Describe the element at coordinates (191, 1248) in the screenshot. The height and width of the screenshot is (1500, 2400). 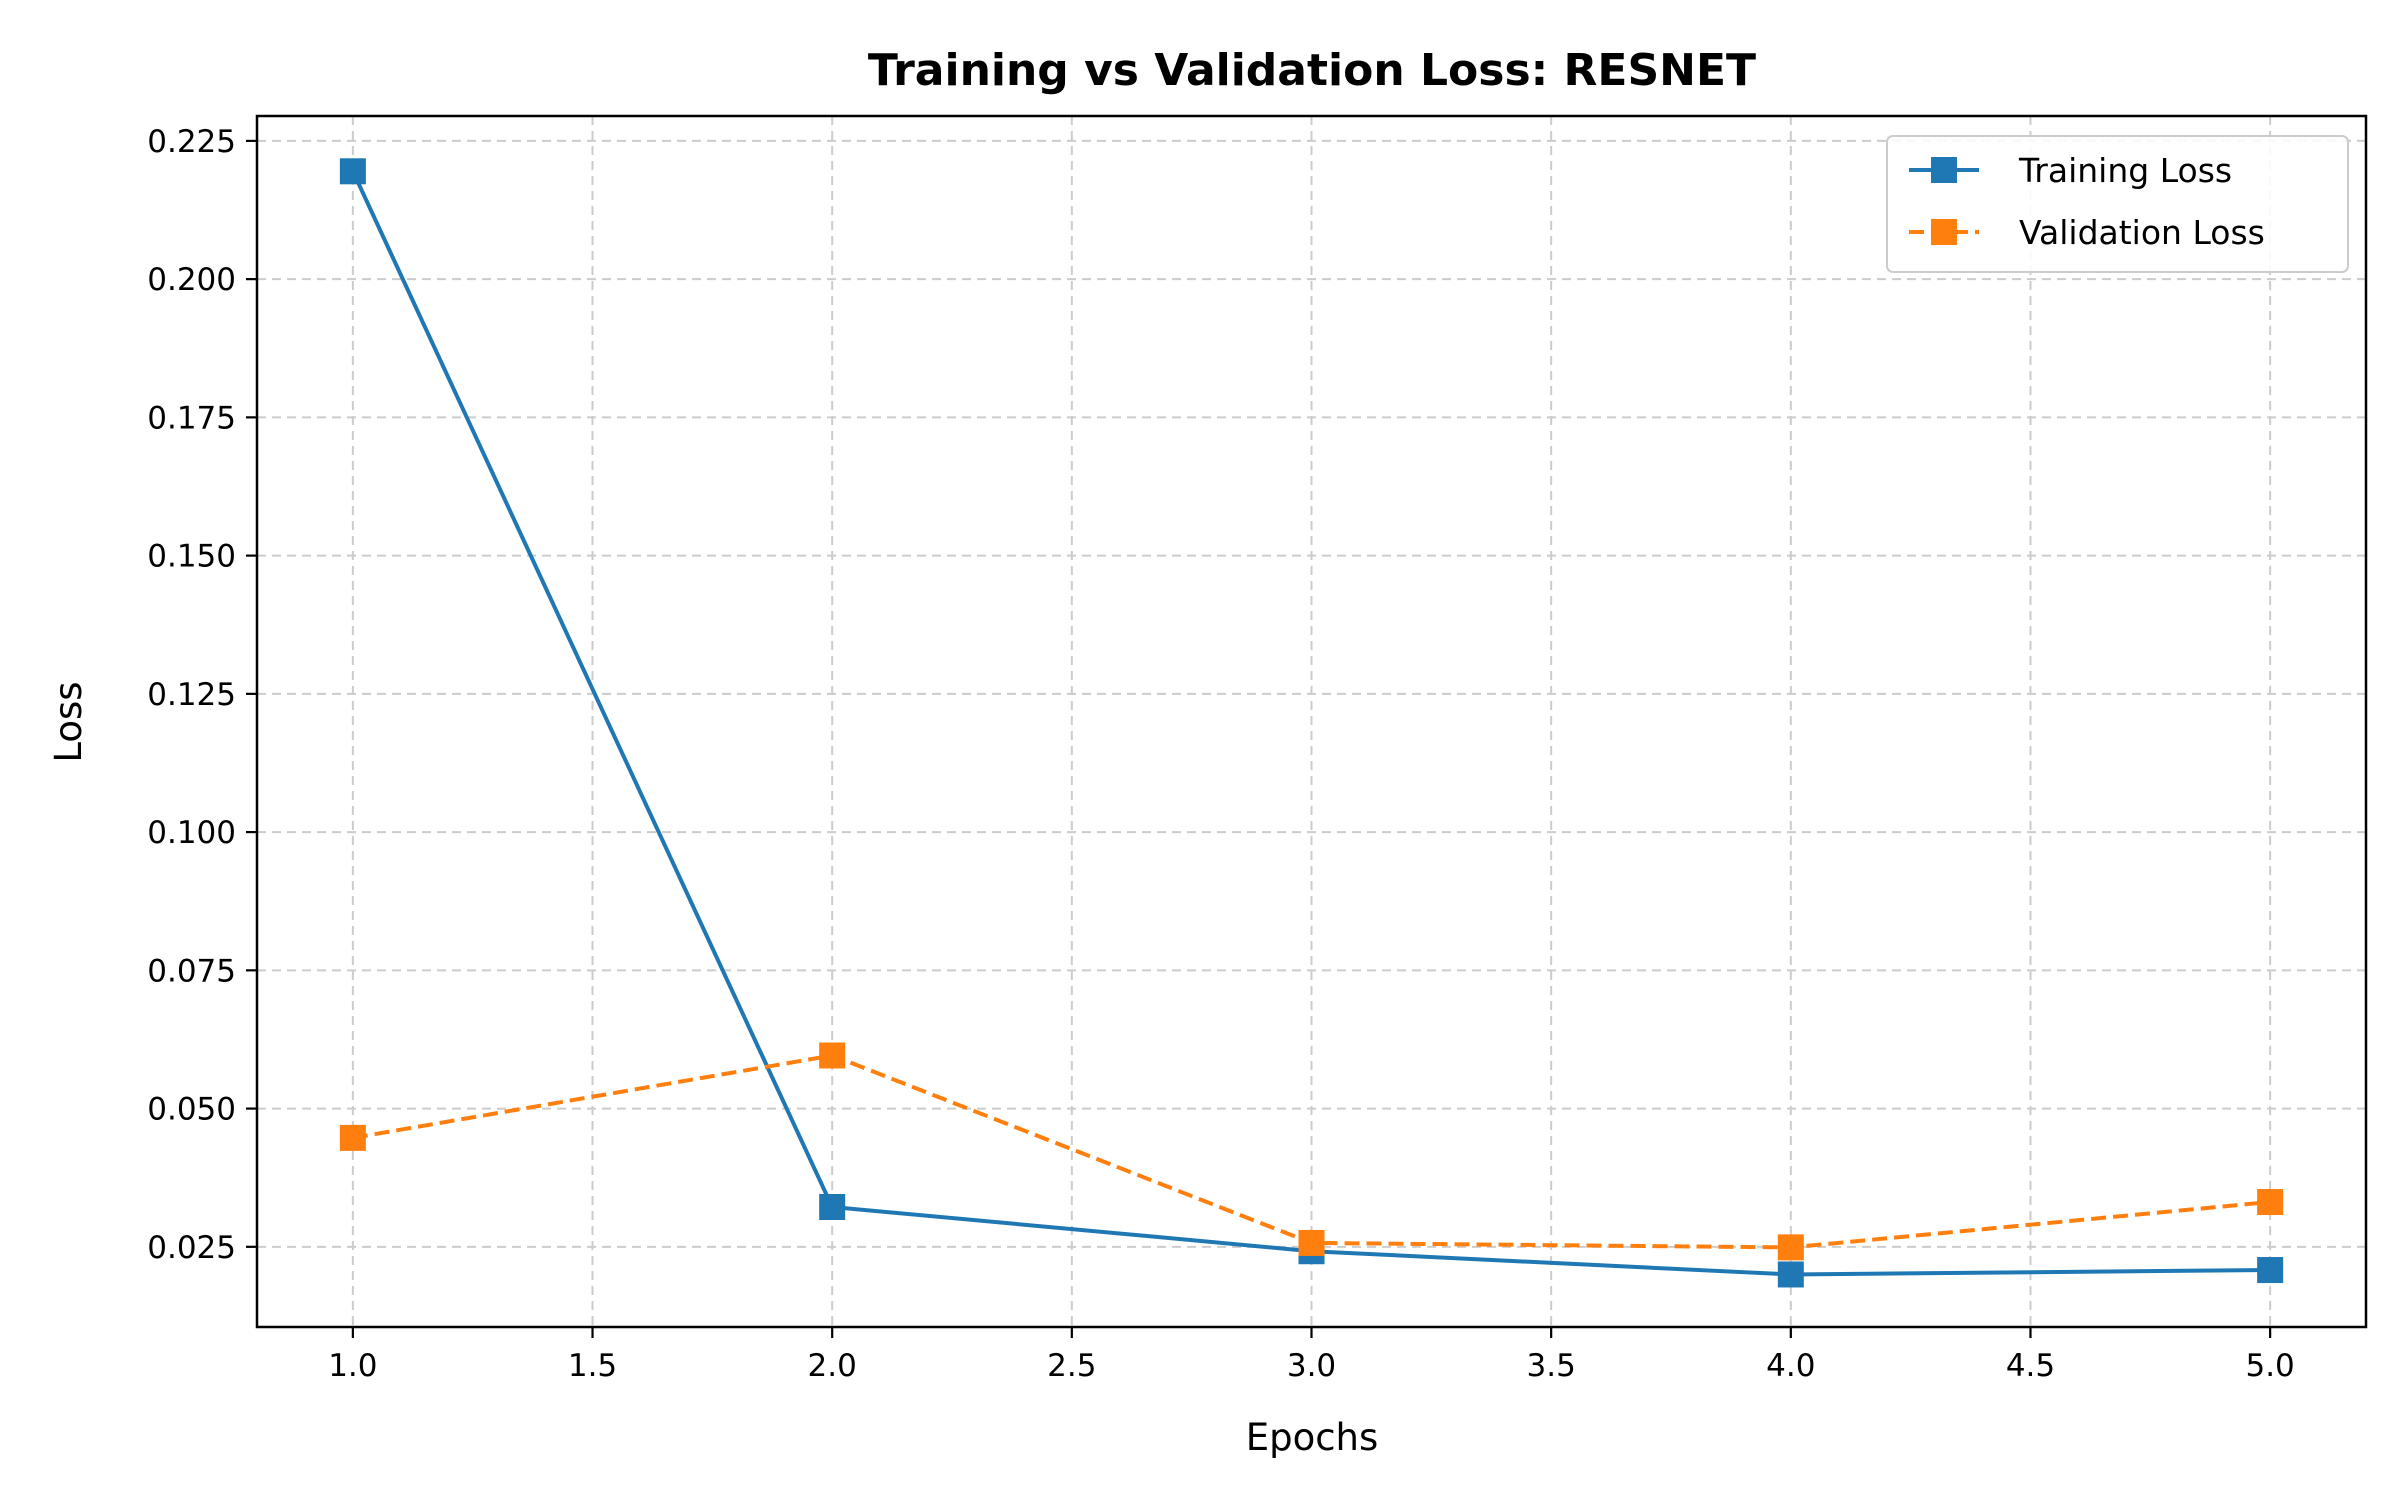
I see `y-tick-label: 0.025` at that location.